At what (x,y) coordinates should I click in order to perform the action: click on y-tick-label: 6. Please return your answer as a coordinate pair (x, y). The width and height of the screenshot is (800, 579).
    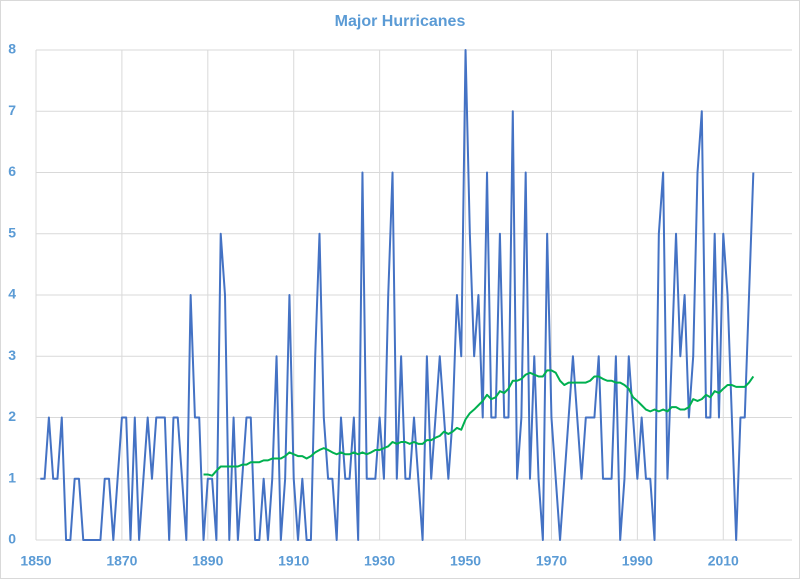
    Looking at the image, I should click on (12, 171).